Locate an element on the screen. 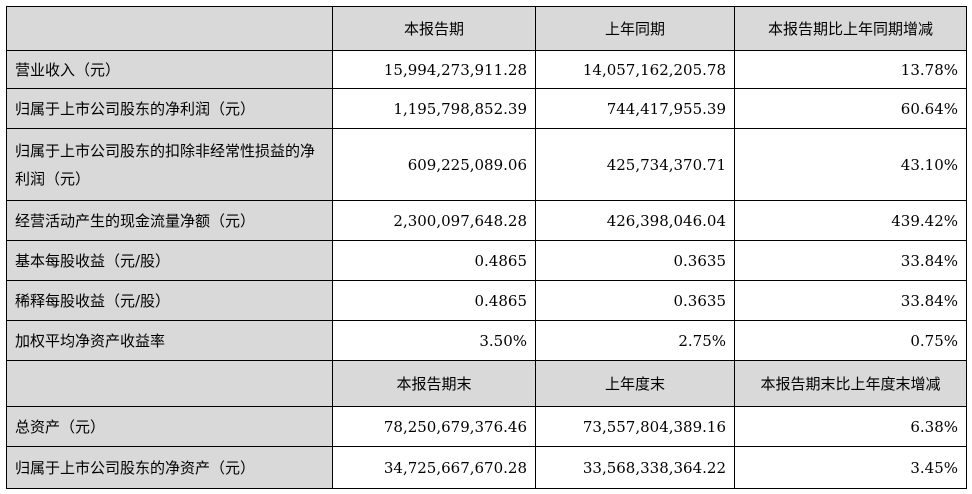  change-value: 13.78% is located at coordinates (850, 69).